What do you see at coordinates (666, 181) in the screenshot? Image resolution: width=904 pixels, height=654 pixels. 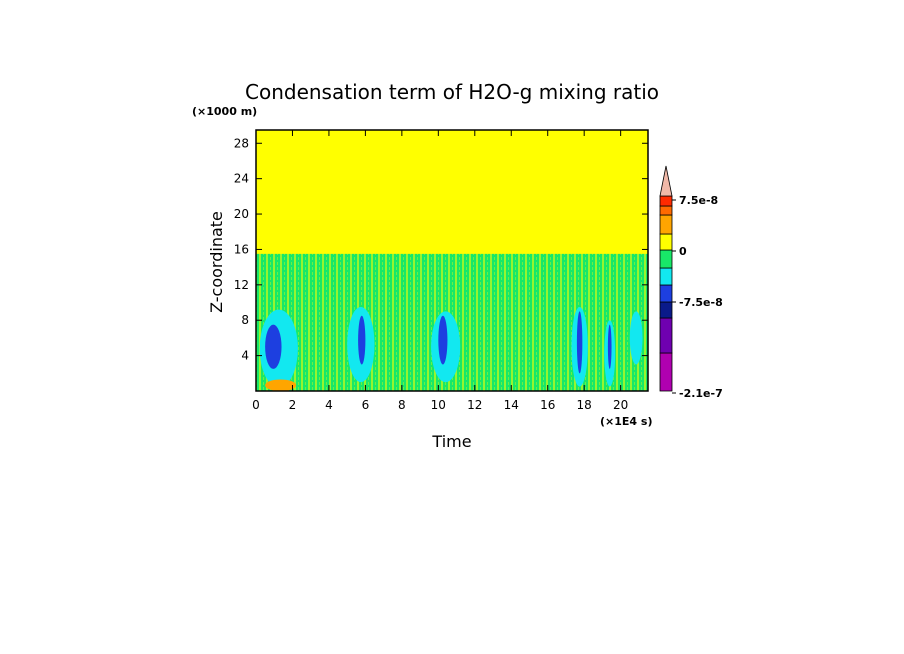 I see `colorbar-extend-arrow` at bounding box center [666, 181].